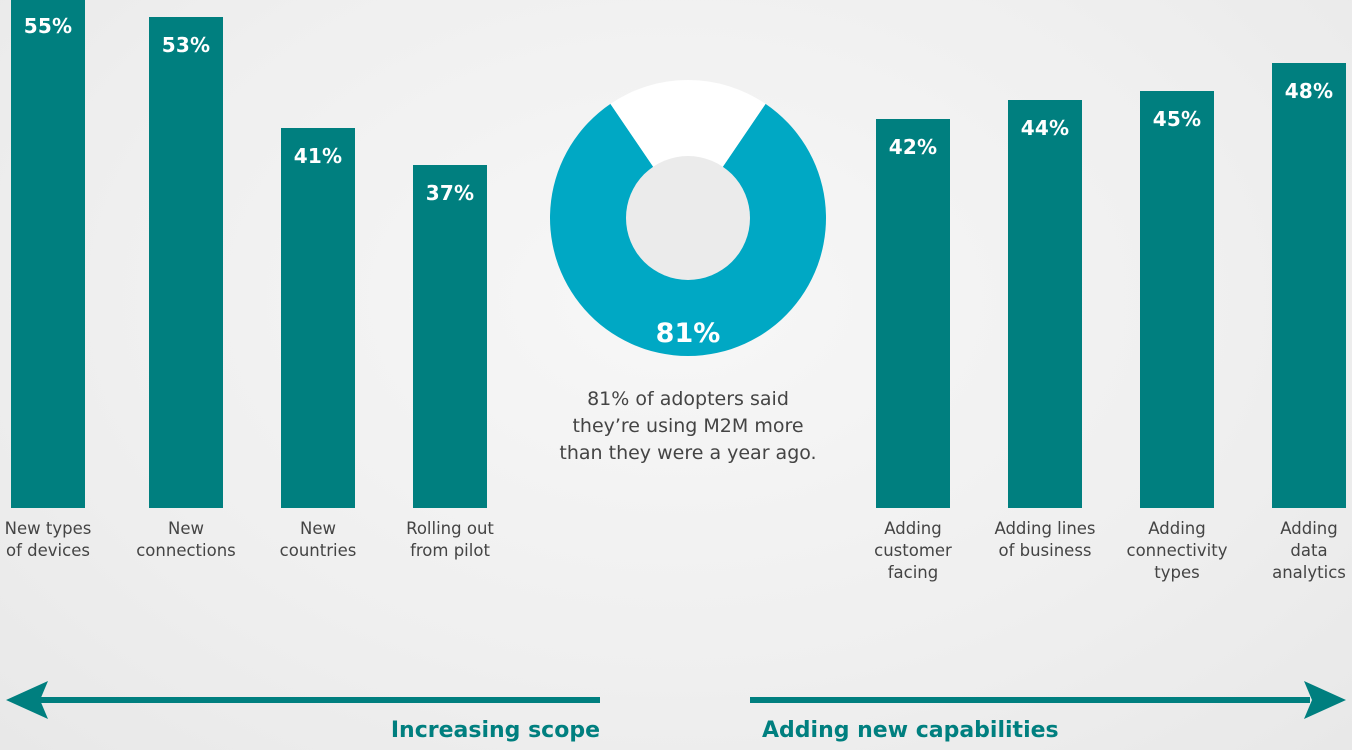 The height and width of the screenshot is (750, 1352). What do you see at coordinates (27, 700) in the screenshot?
I see `left-arrow-head-icon` at bounding box center [27, 700].